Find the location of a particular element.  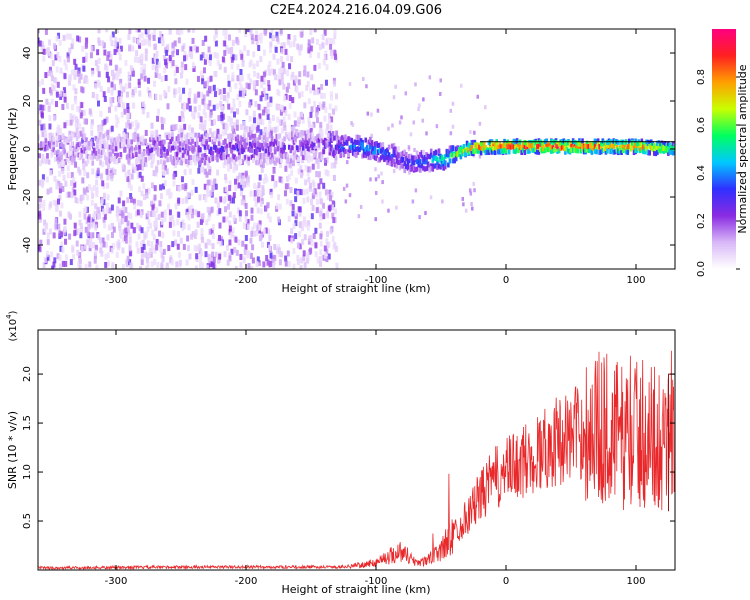

colorbar-gradient is located at coordinates (724, 149).